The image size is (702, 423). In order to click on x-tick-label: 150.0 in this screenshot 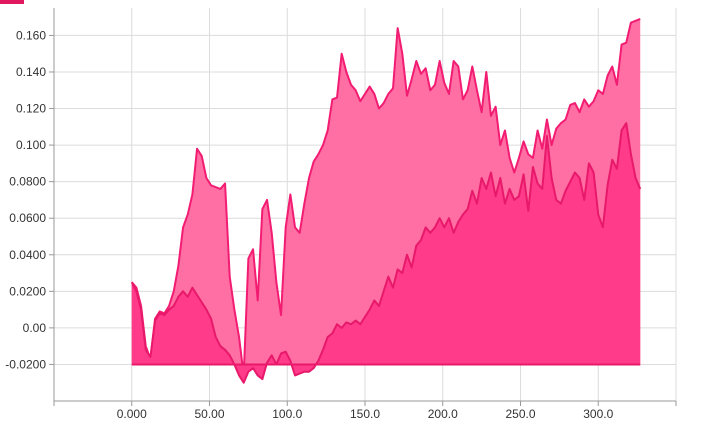, I will do `click(365, 414)`.